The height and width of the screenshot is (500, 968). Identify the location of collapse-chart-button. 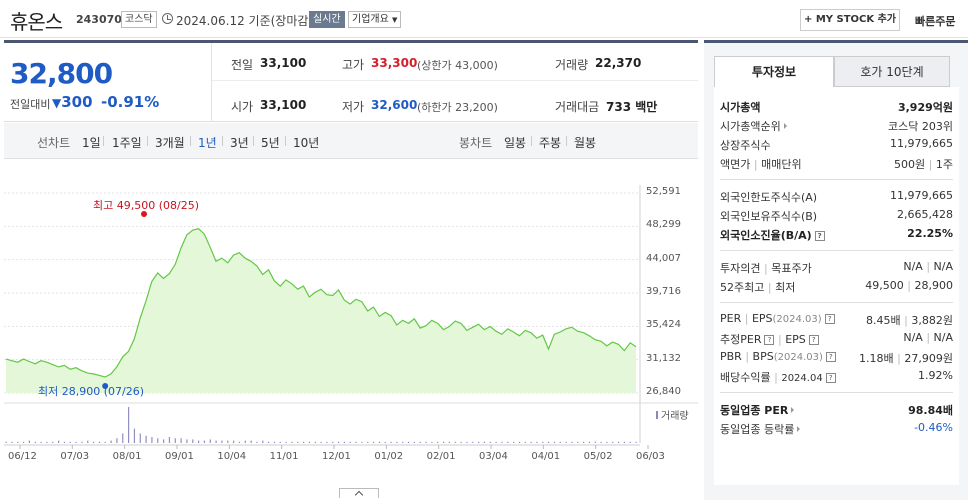
(359, 493).